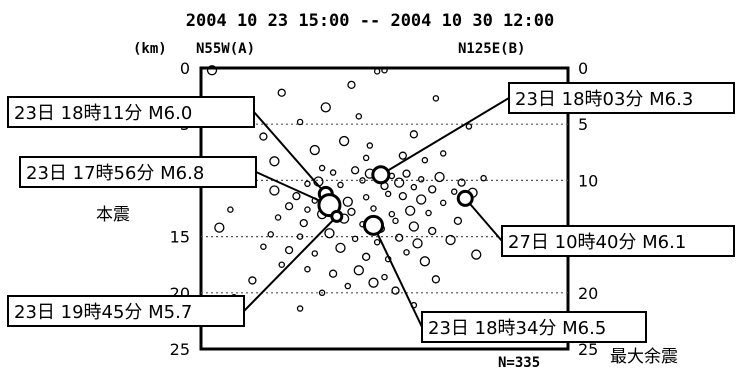  What do you see at coordinates (588, 293) in the screenshot?
I see `right-tick-label: 20` at bounding box center [588, 293].